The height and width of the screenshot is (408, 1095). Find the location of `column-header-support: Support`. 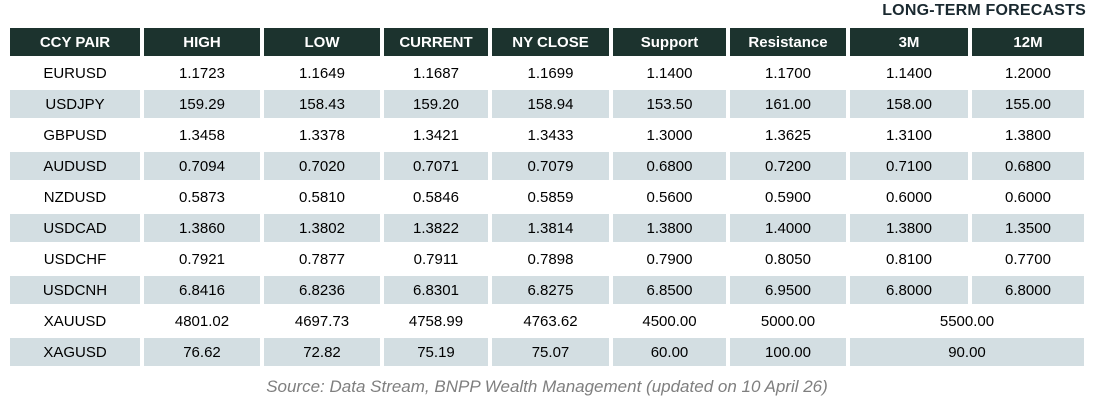

column-header-support: Support is located at coordinates (669, 42).